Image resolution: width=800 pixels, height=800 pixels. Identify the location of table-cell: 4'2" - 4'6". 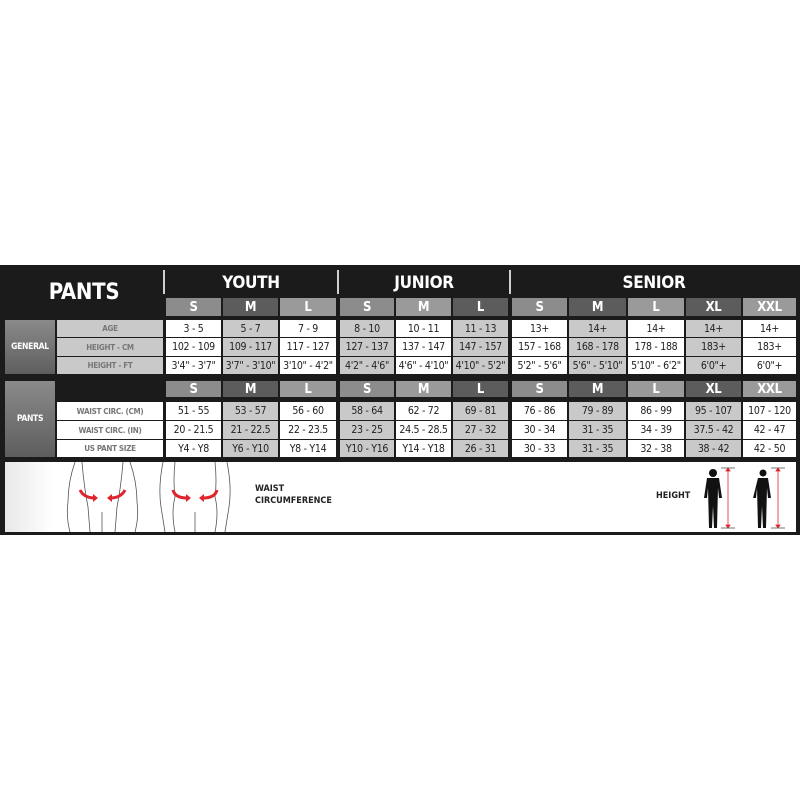
(367, 365).